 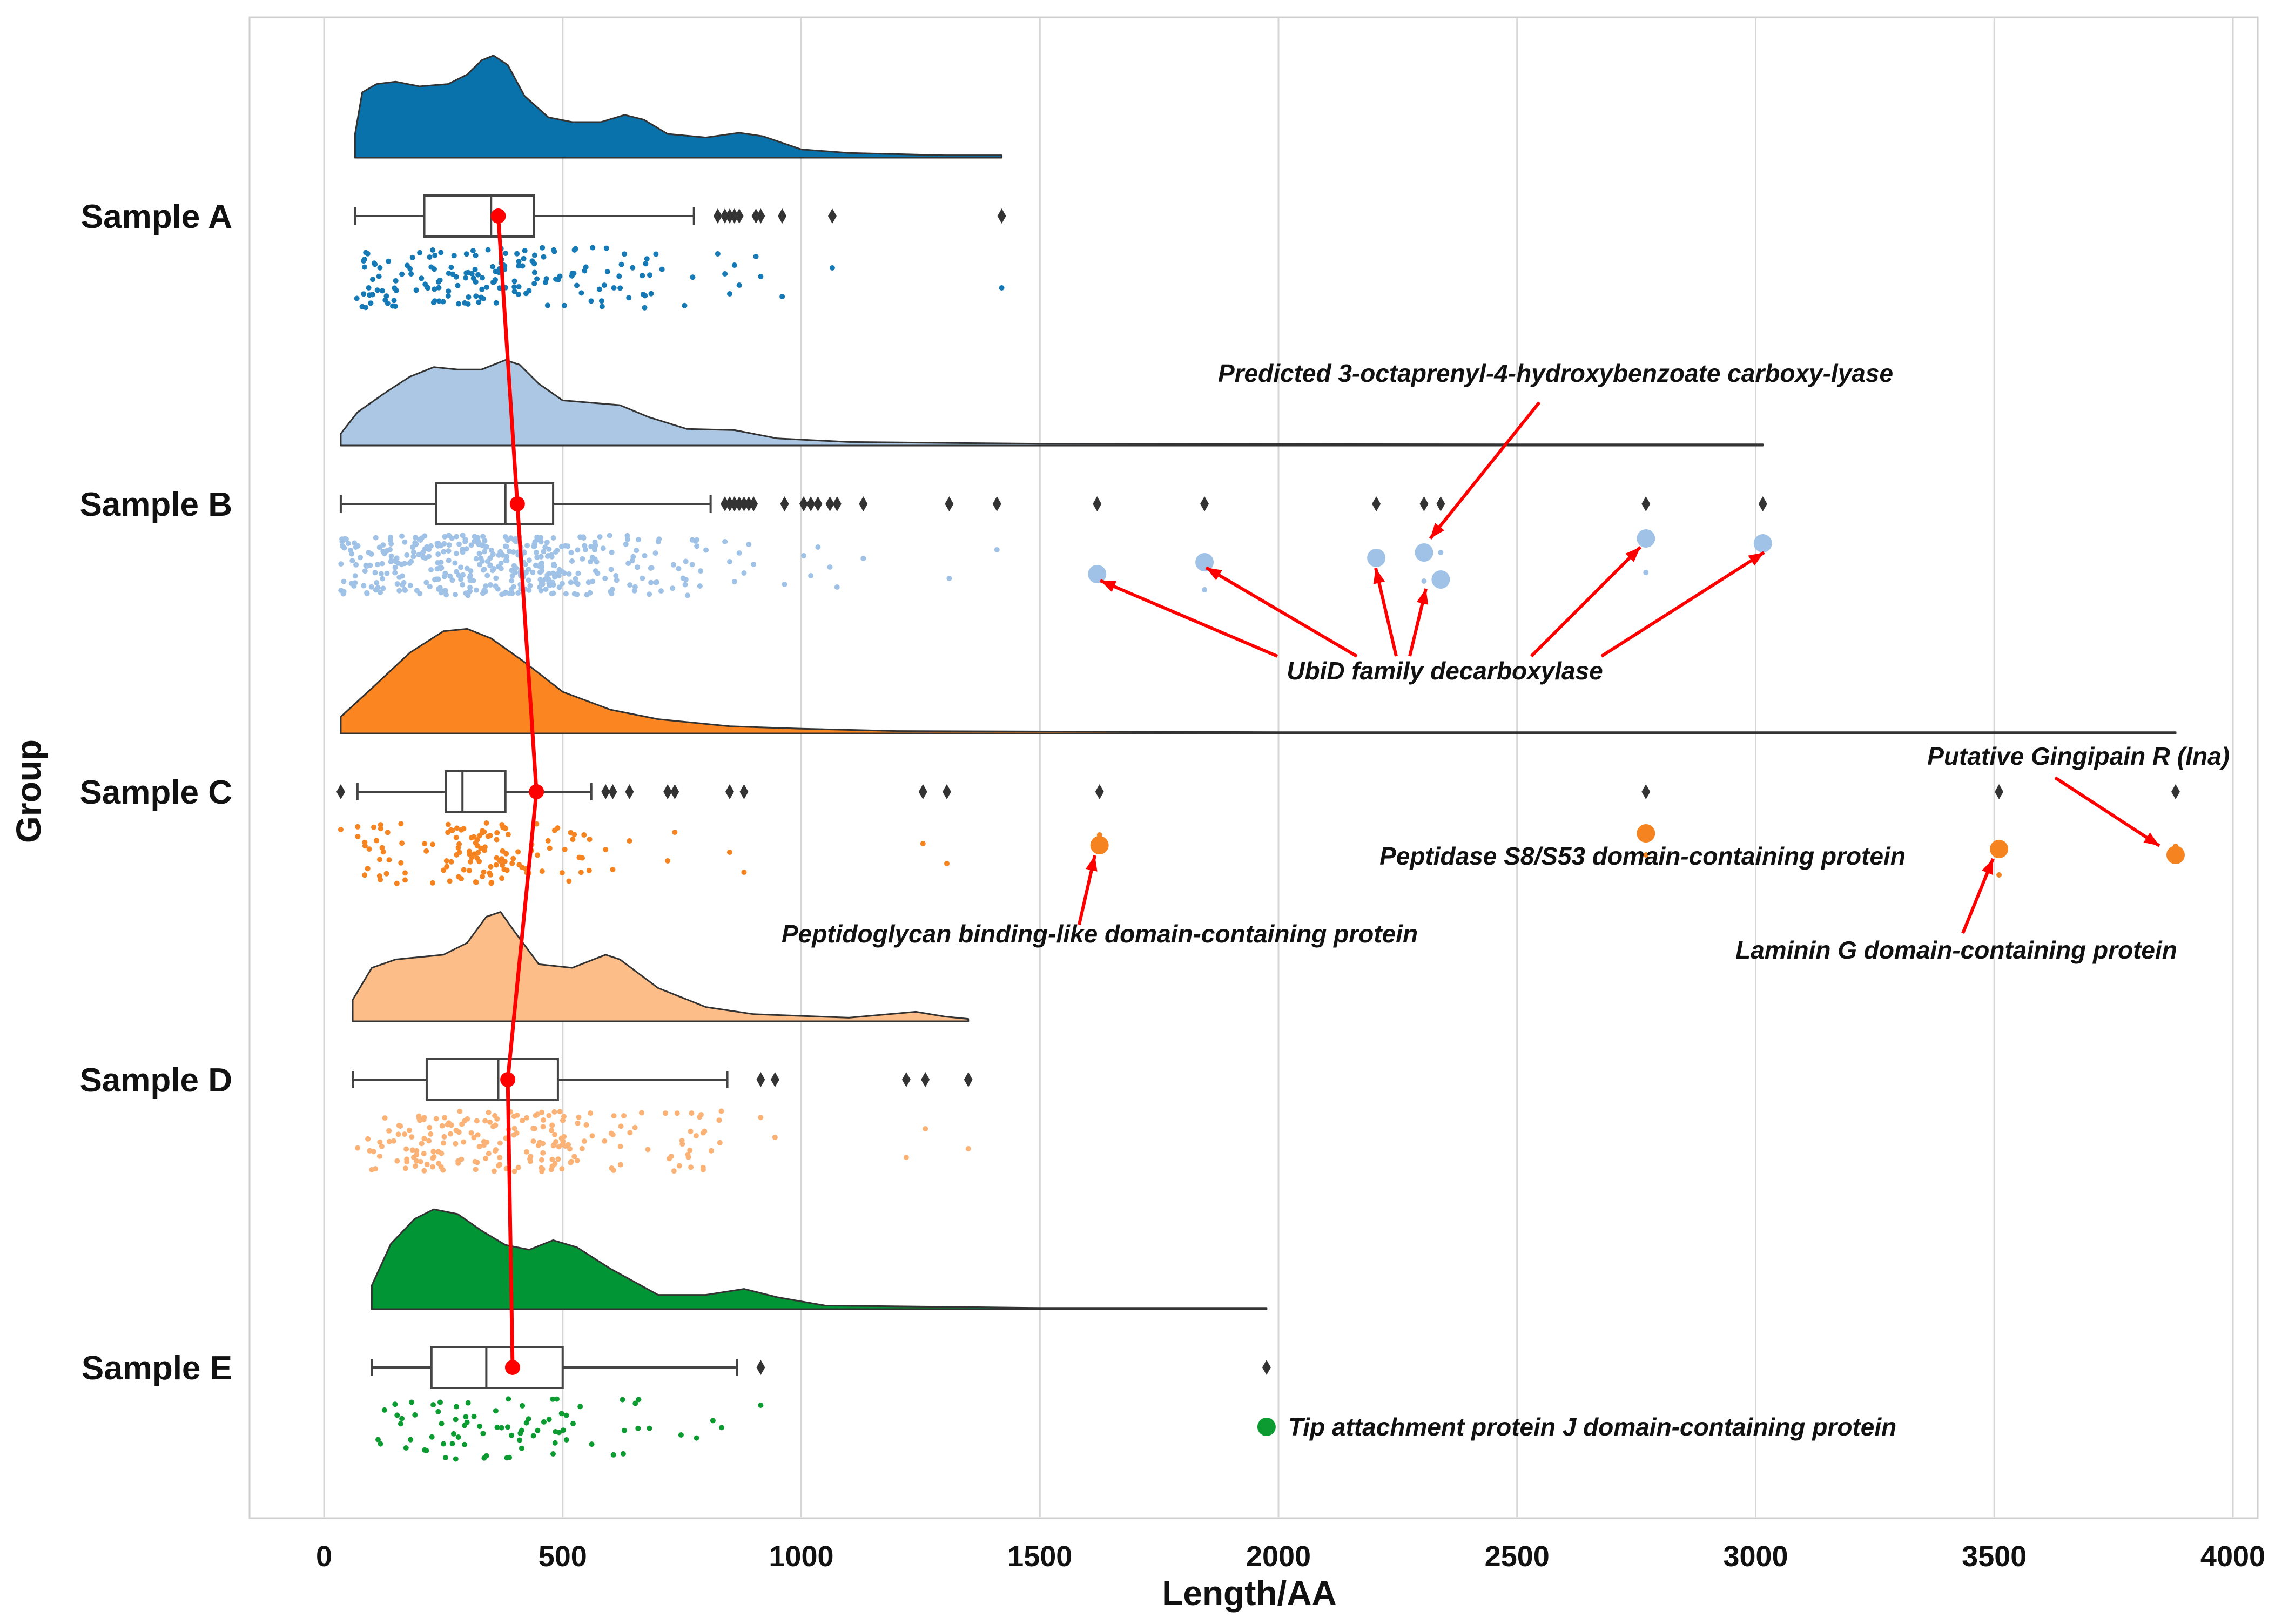 I want to click on mean-point, so click(x=512, y=1367).